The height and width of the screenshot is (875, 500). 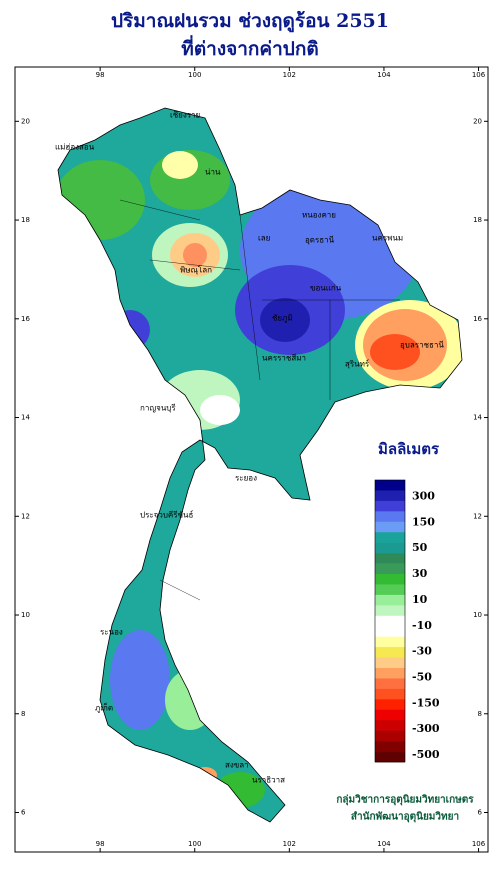 What do you see at coordinates (249, 47) in the screenshot?
I see `title: ที่ต่างจากค่าปกติ` at bounding box center [249, 47].